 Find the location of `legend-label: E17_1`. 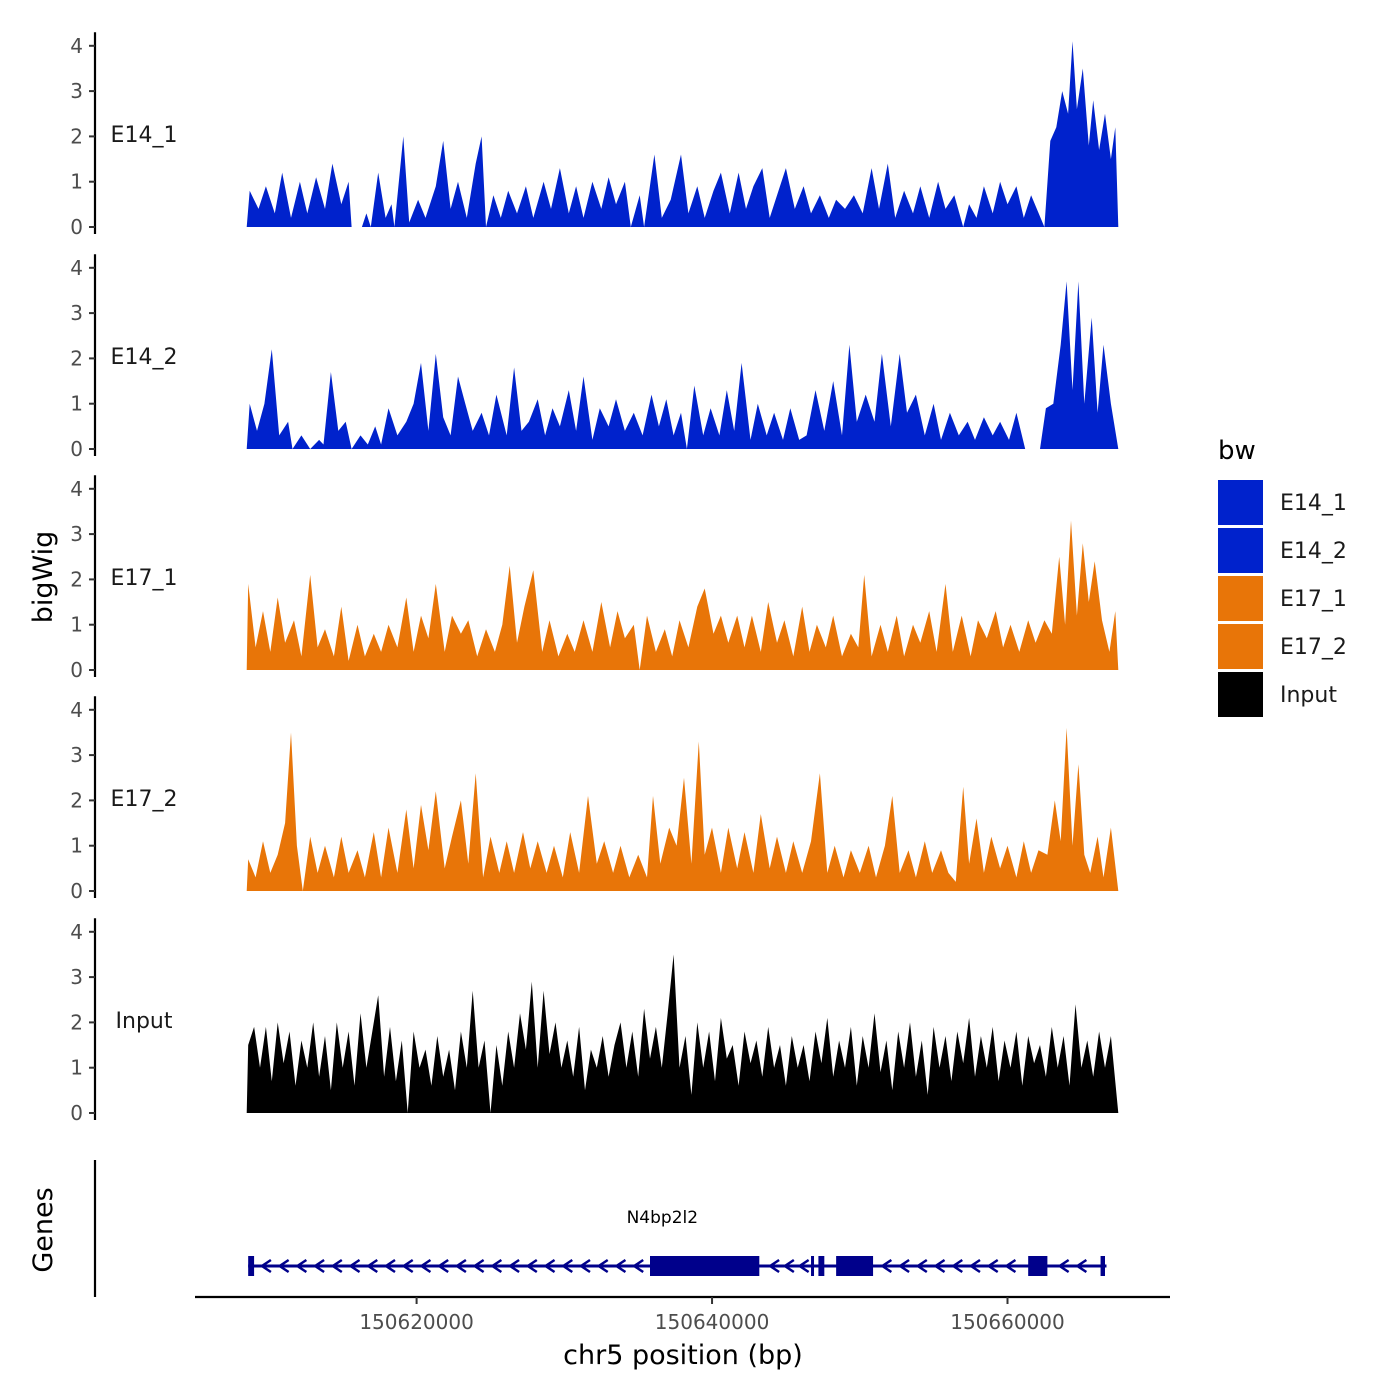

legend-label: E17_1 is located at coordinates (1313, 599).